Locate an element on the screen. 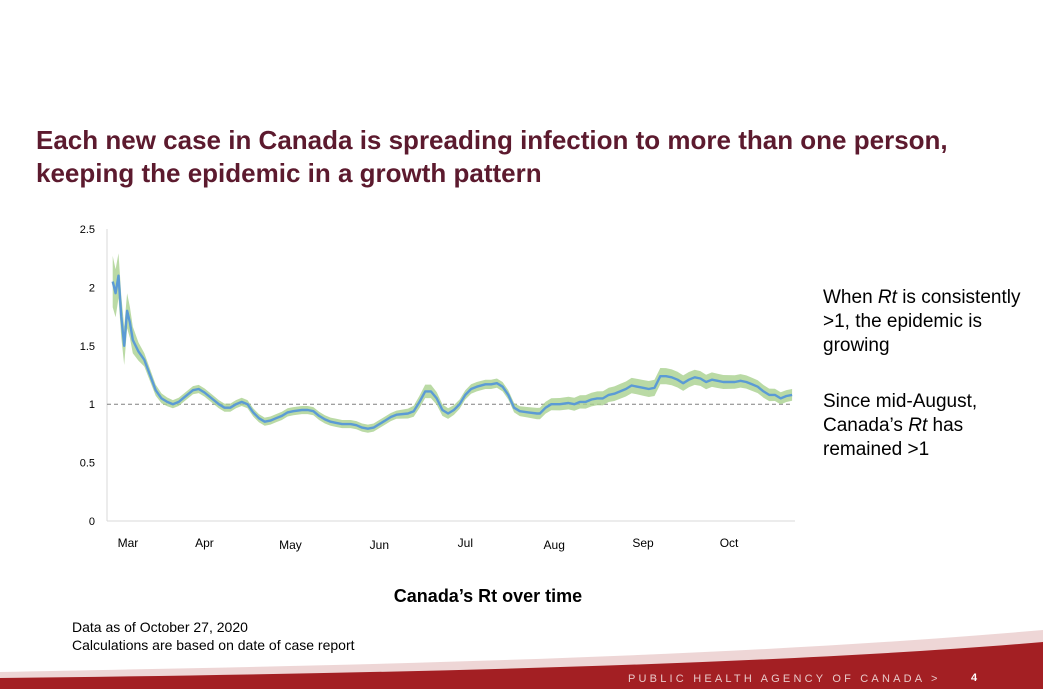  x-tick-label: Aug is located at coordinates (554, 545).